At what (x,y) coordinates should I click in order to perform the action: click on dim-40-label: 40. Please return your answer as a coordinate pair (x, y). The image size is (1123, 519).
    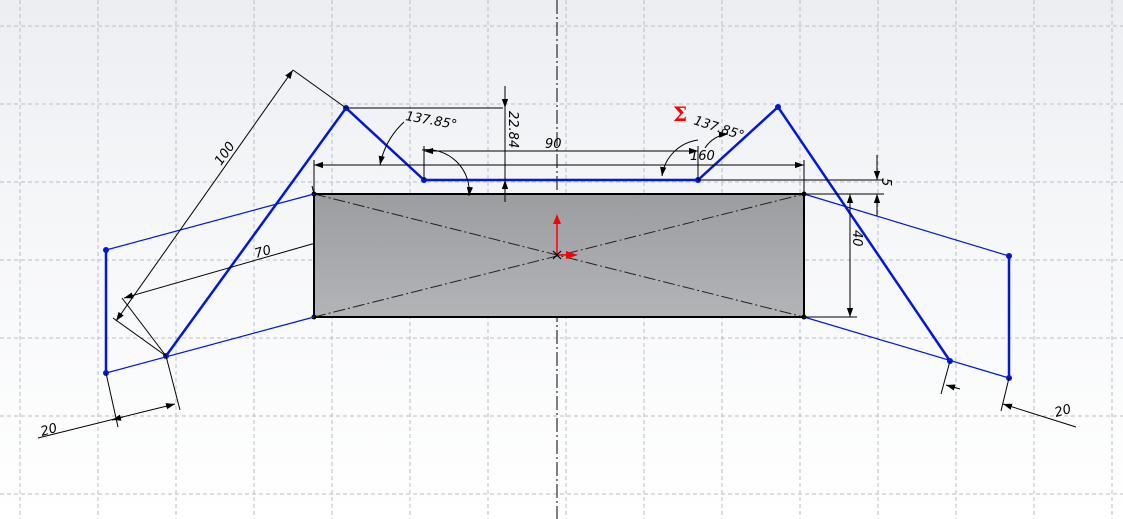
    Looking at the image, I should click on (856, 238).